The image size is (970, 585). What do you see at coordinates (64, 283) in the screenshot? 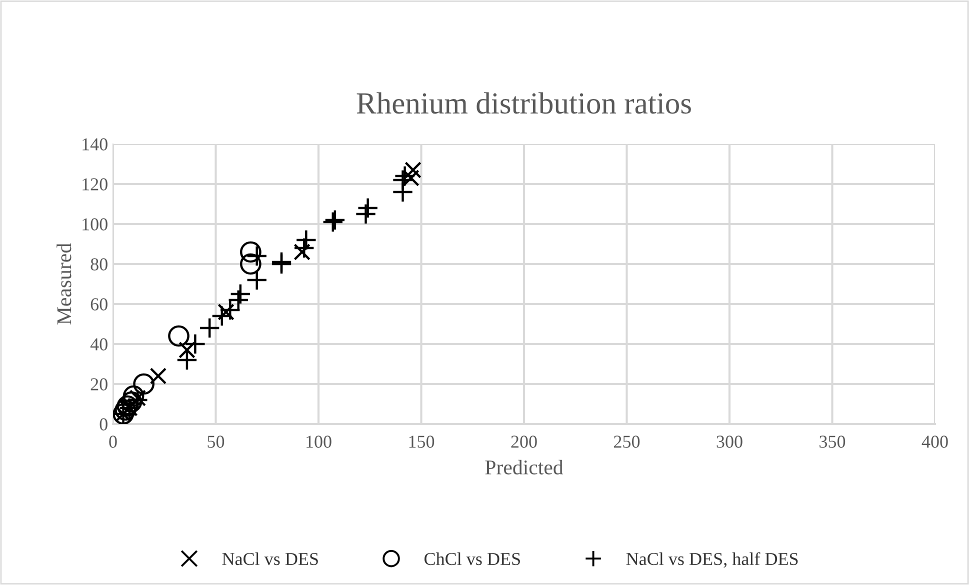
I see `y-axis-title: Measured` at bounding box center [64, 283].